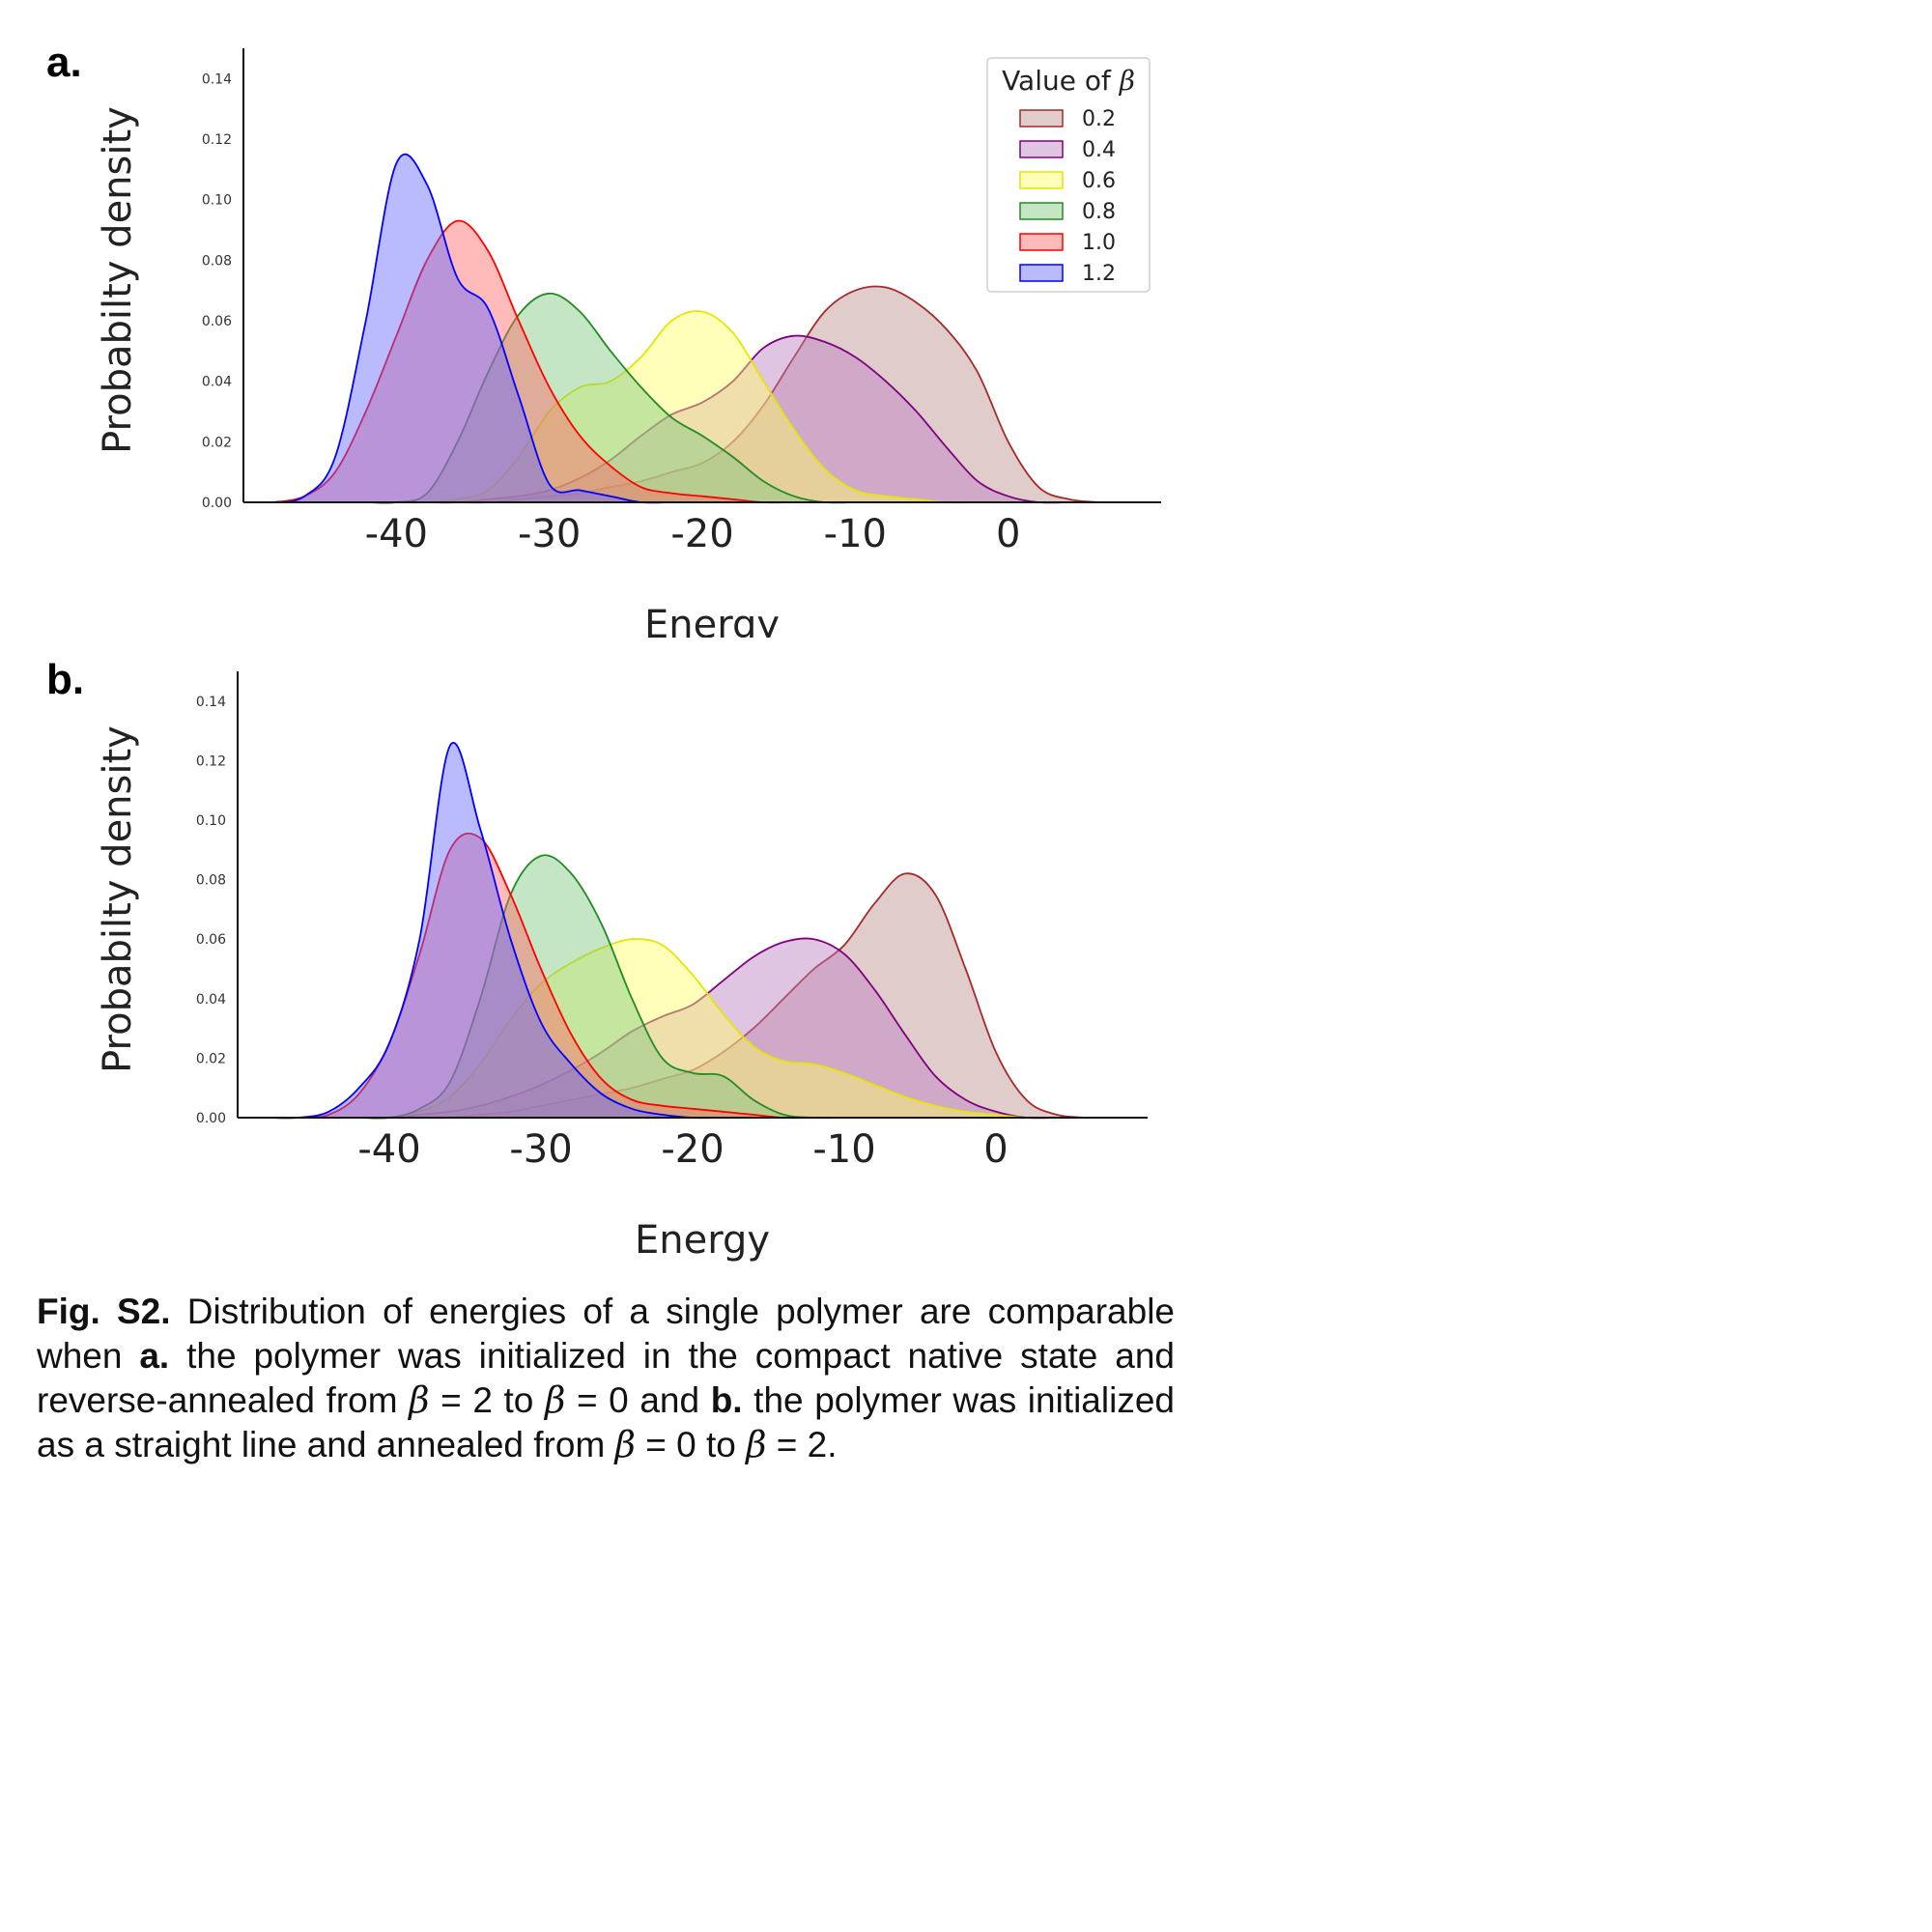 This screenshot has width=1932, height=1932. What do you see at coordinates (726, 1400) in the screenshot?
I see `caption-panel-b-ref: b.` at bounding box center [726, 1400].